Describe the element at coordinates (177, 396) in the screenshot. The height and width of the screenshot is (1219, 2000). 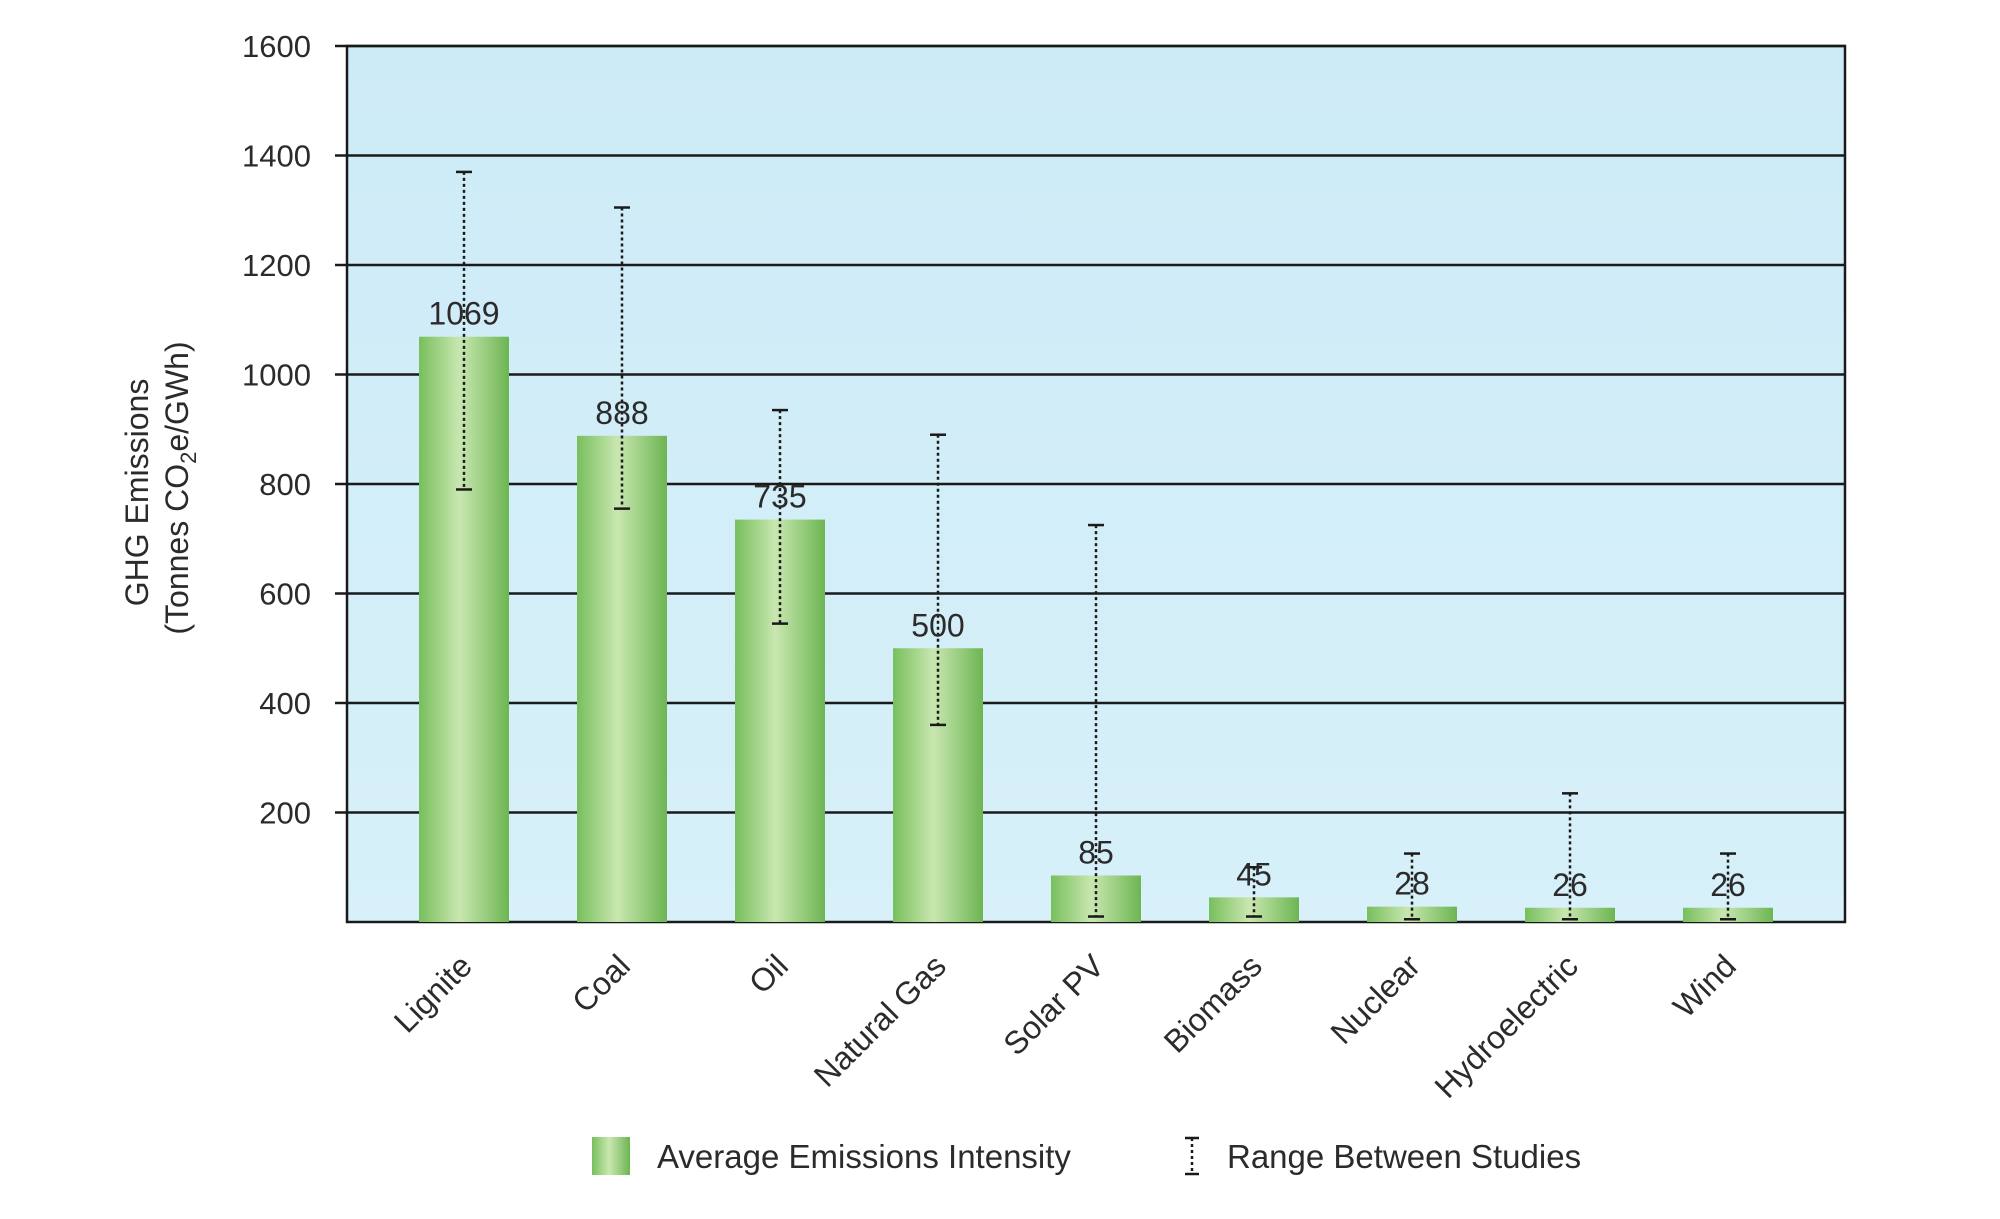
I see `y-axis-title-line2-suffix: e/GWh)` at that location.